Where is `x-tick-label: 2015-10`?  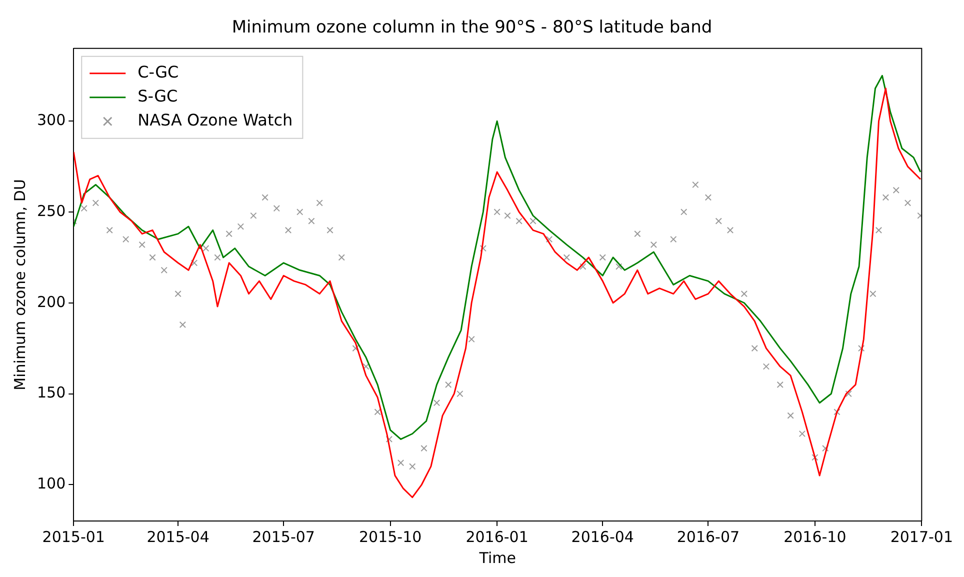
x-tick-label: 2015-10 is located at coordinates (390, 537).